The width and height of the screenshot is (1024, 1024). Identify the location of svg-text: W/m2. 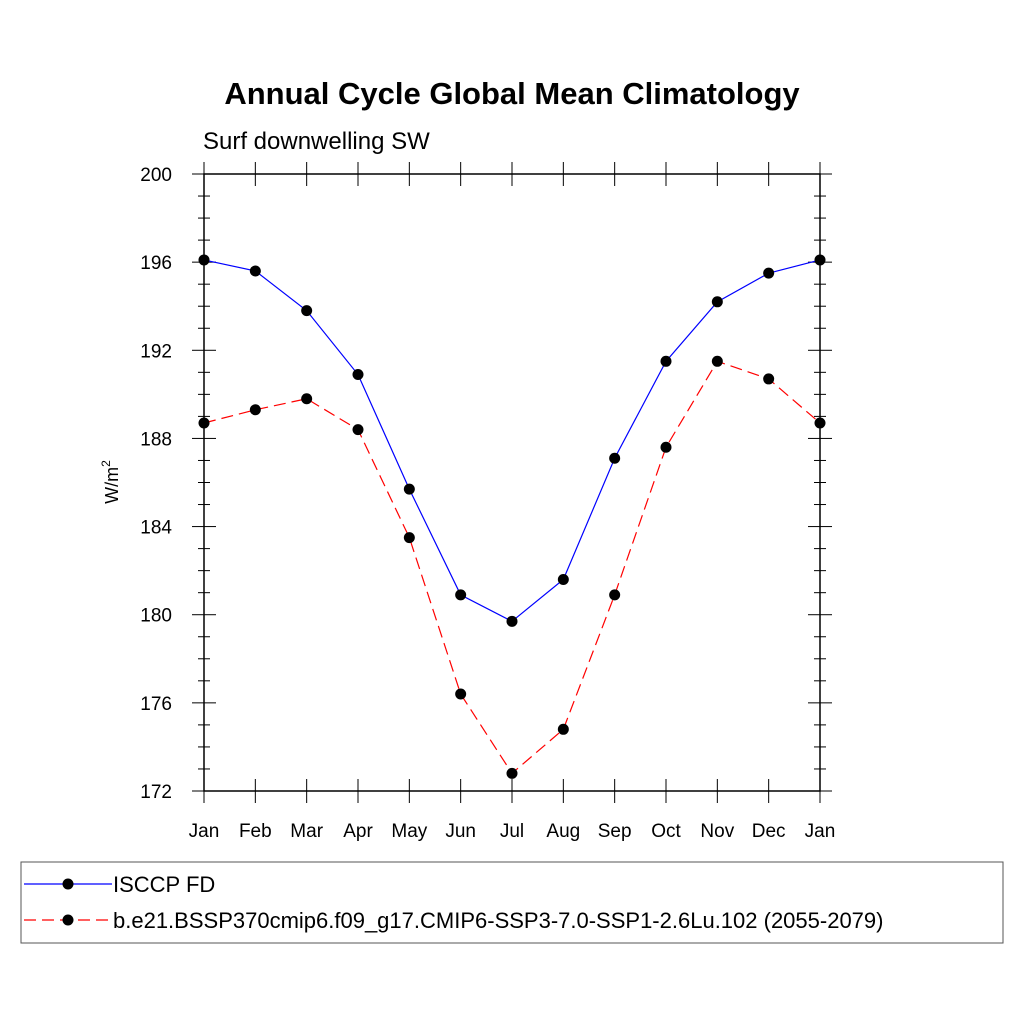
(110, 482).